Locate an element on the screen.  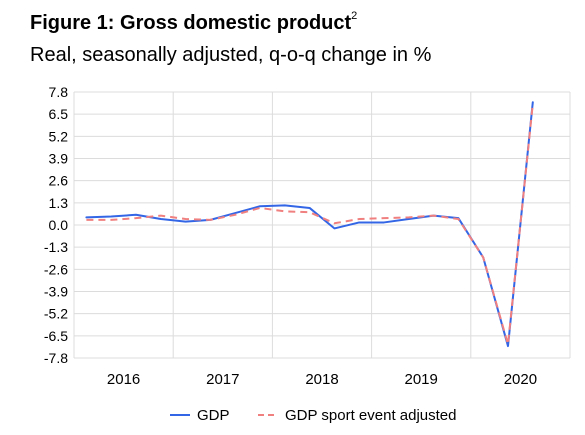
x-year-label: 2019 is located at coordinates (421, 379).